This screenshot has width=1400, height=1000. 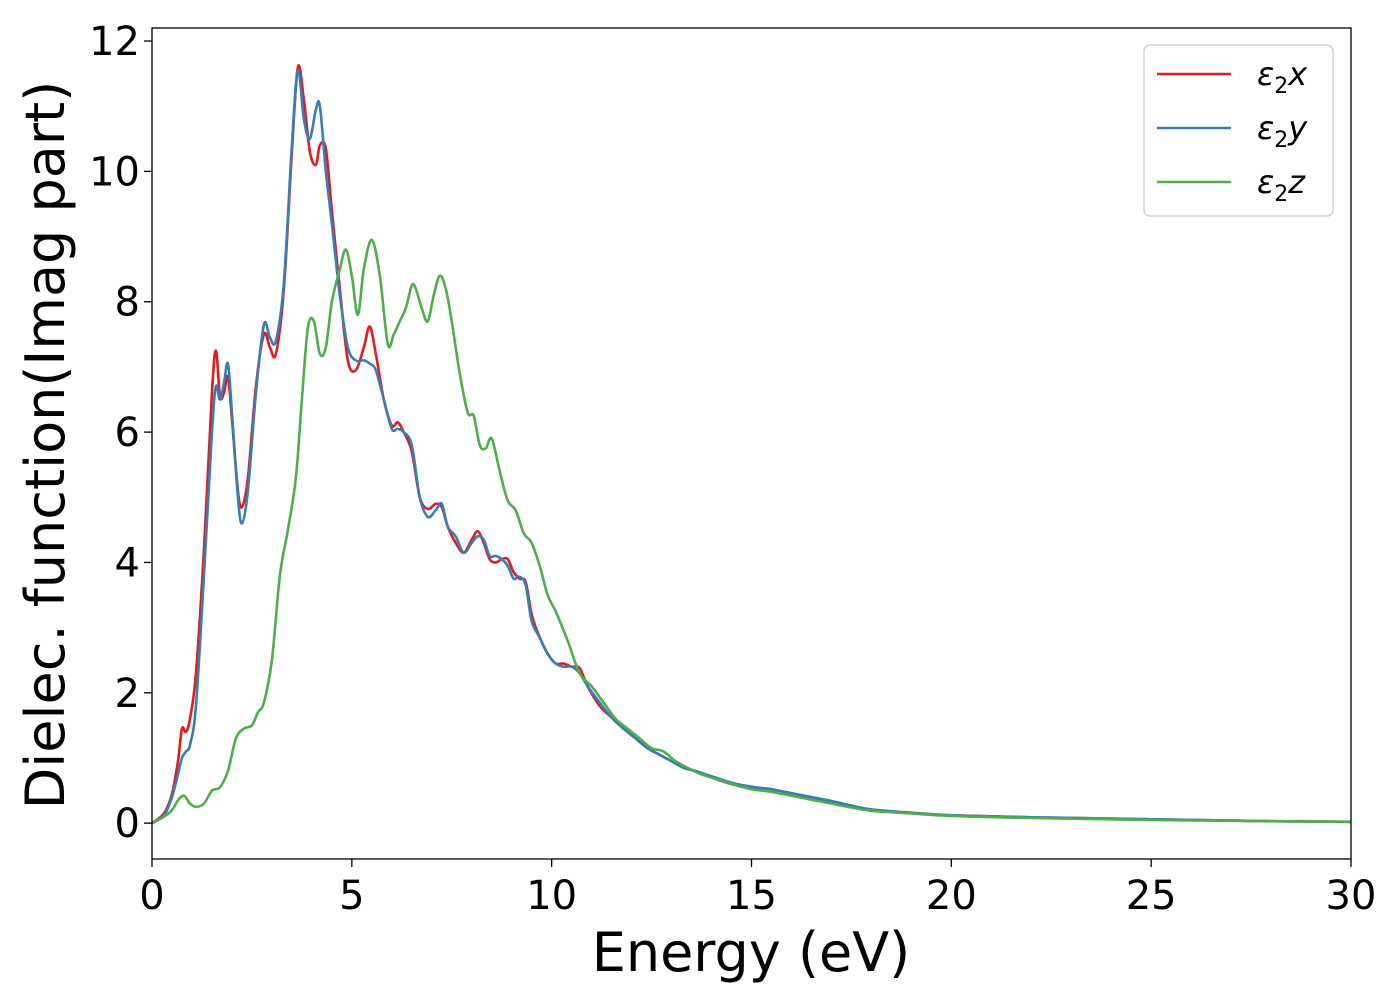 What do you see at coordinates (1151, 896) in the screenshot?
I see `x-tick-label: 25` at bounding box center [1151, 896].